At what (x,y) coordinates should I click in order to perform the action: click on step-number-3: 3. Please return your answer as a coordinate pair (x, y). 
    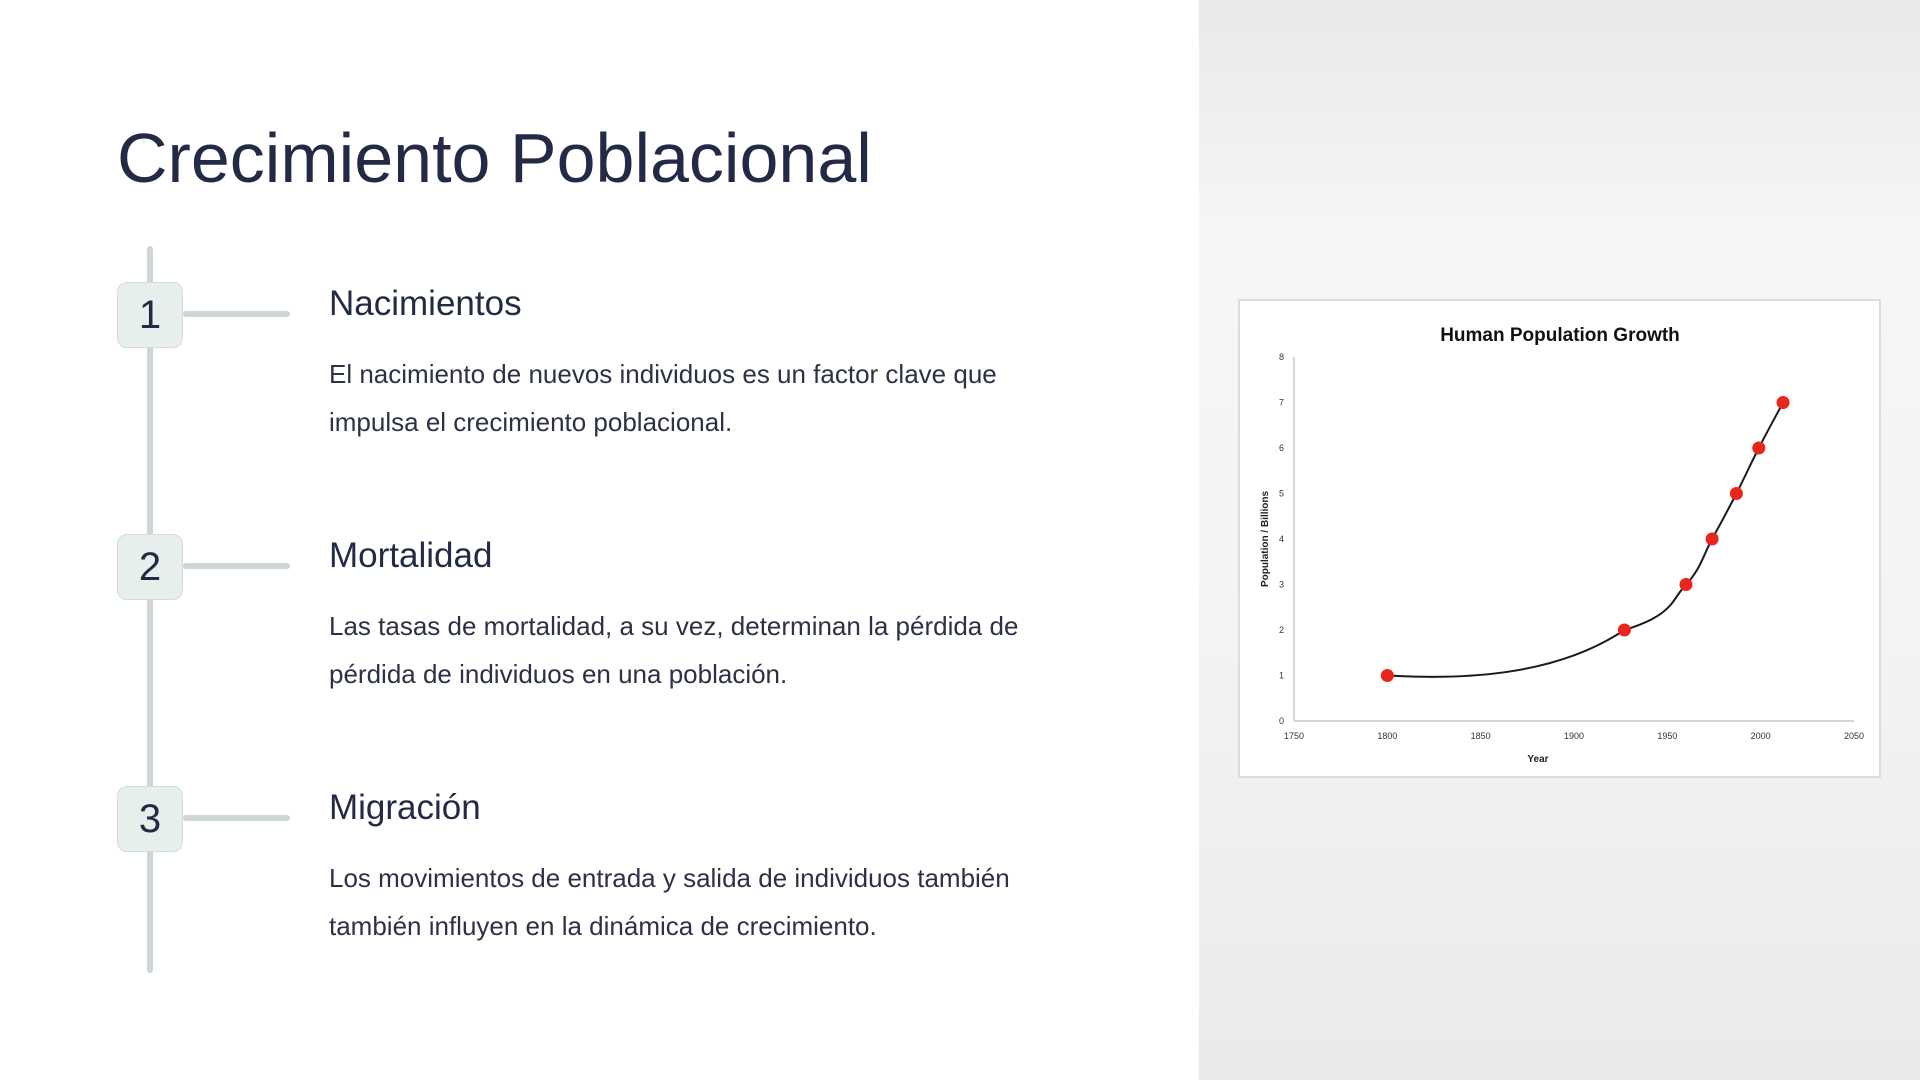
    Looking at the image, I should click on (150, 819).